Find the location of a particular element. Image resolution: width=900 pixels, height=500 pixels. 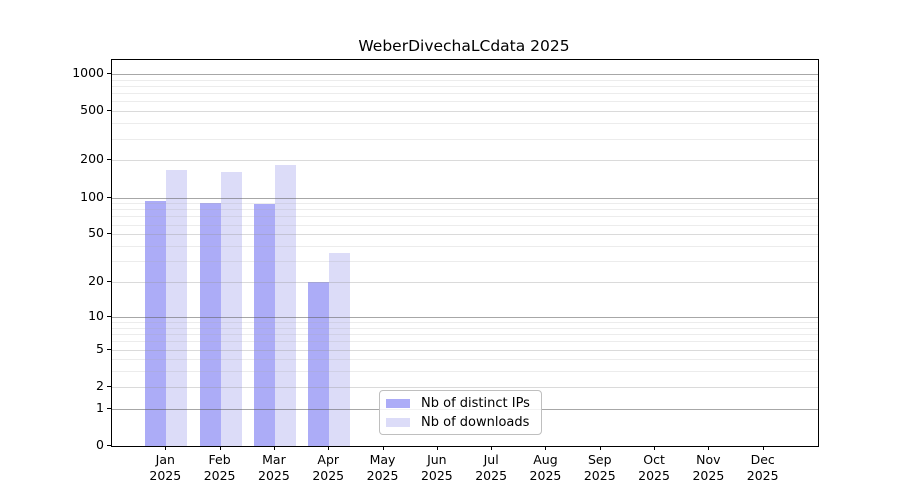

x-tick-mark-sep is located at coordinates (600, 448).